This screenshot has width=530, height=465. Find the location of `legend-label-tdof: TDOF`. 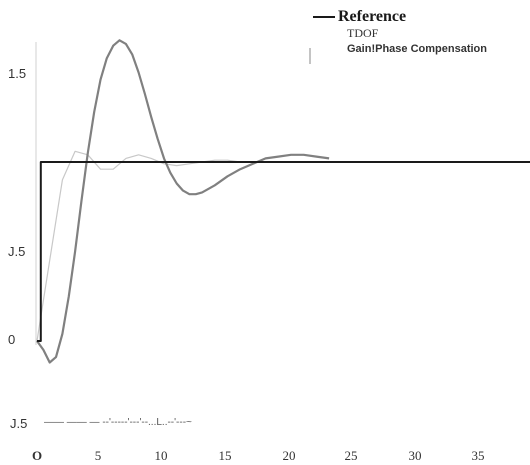

legend-label-tdof: TDOF is located at coordinates (363, 33).